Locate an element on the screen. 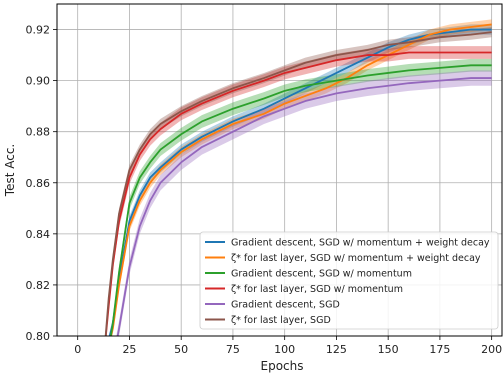 This screenshot has height=373, width=504. legend-label-5: ζ* for last layer, SGD is located at coordinates (281, 320).